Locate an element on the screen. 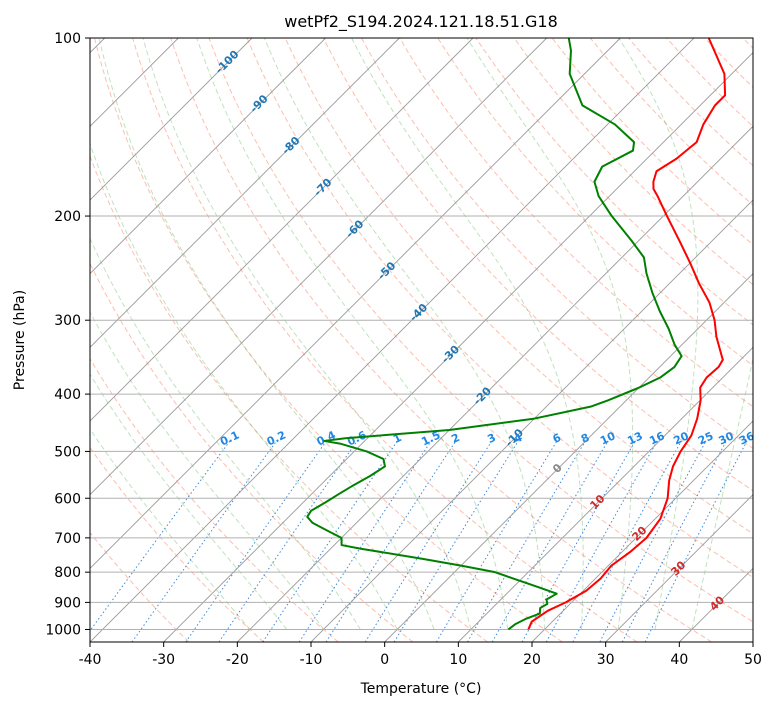 This screenshot has height=708, width=775. mixing-ratio-labels: 0.1 0.2 0.4 0.6 1 1.5 2 3 4 6 8 10 13 16 20 25 30 36 is located at coordinates (487, 438).